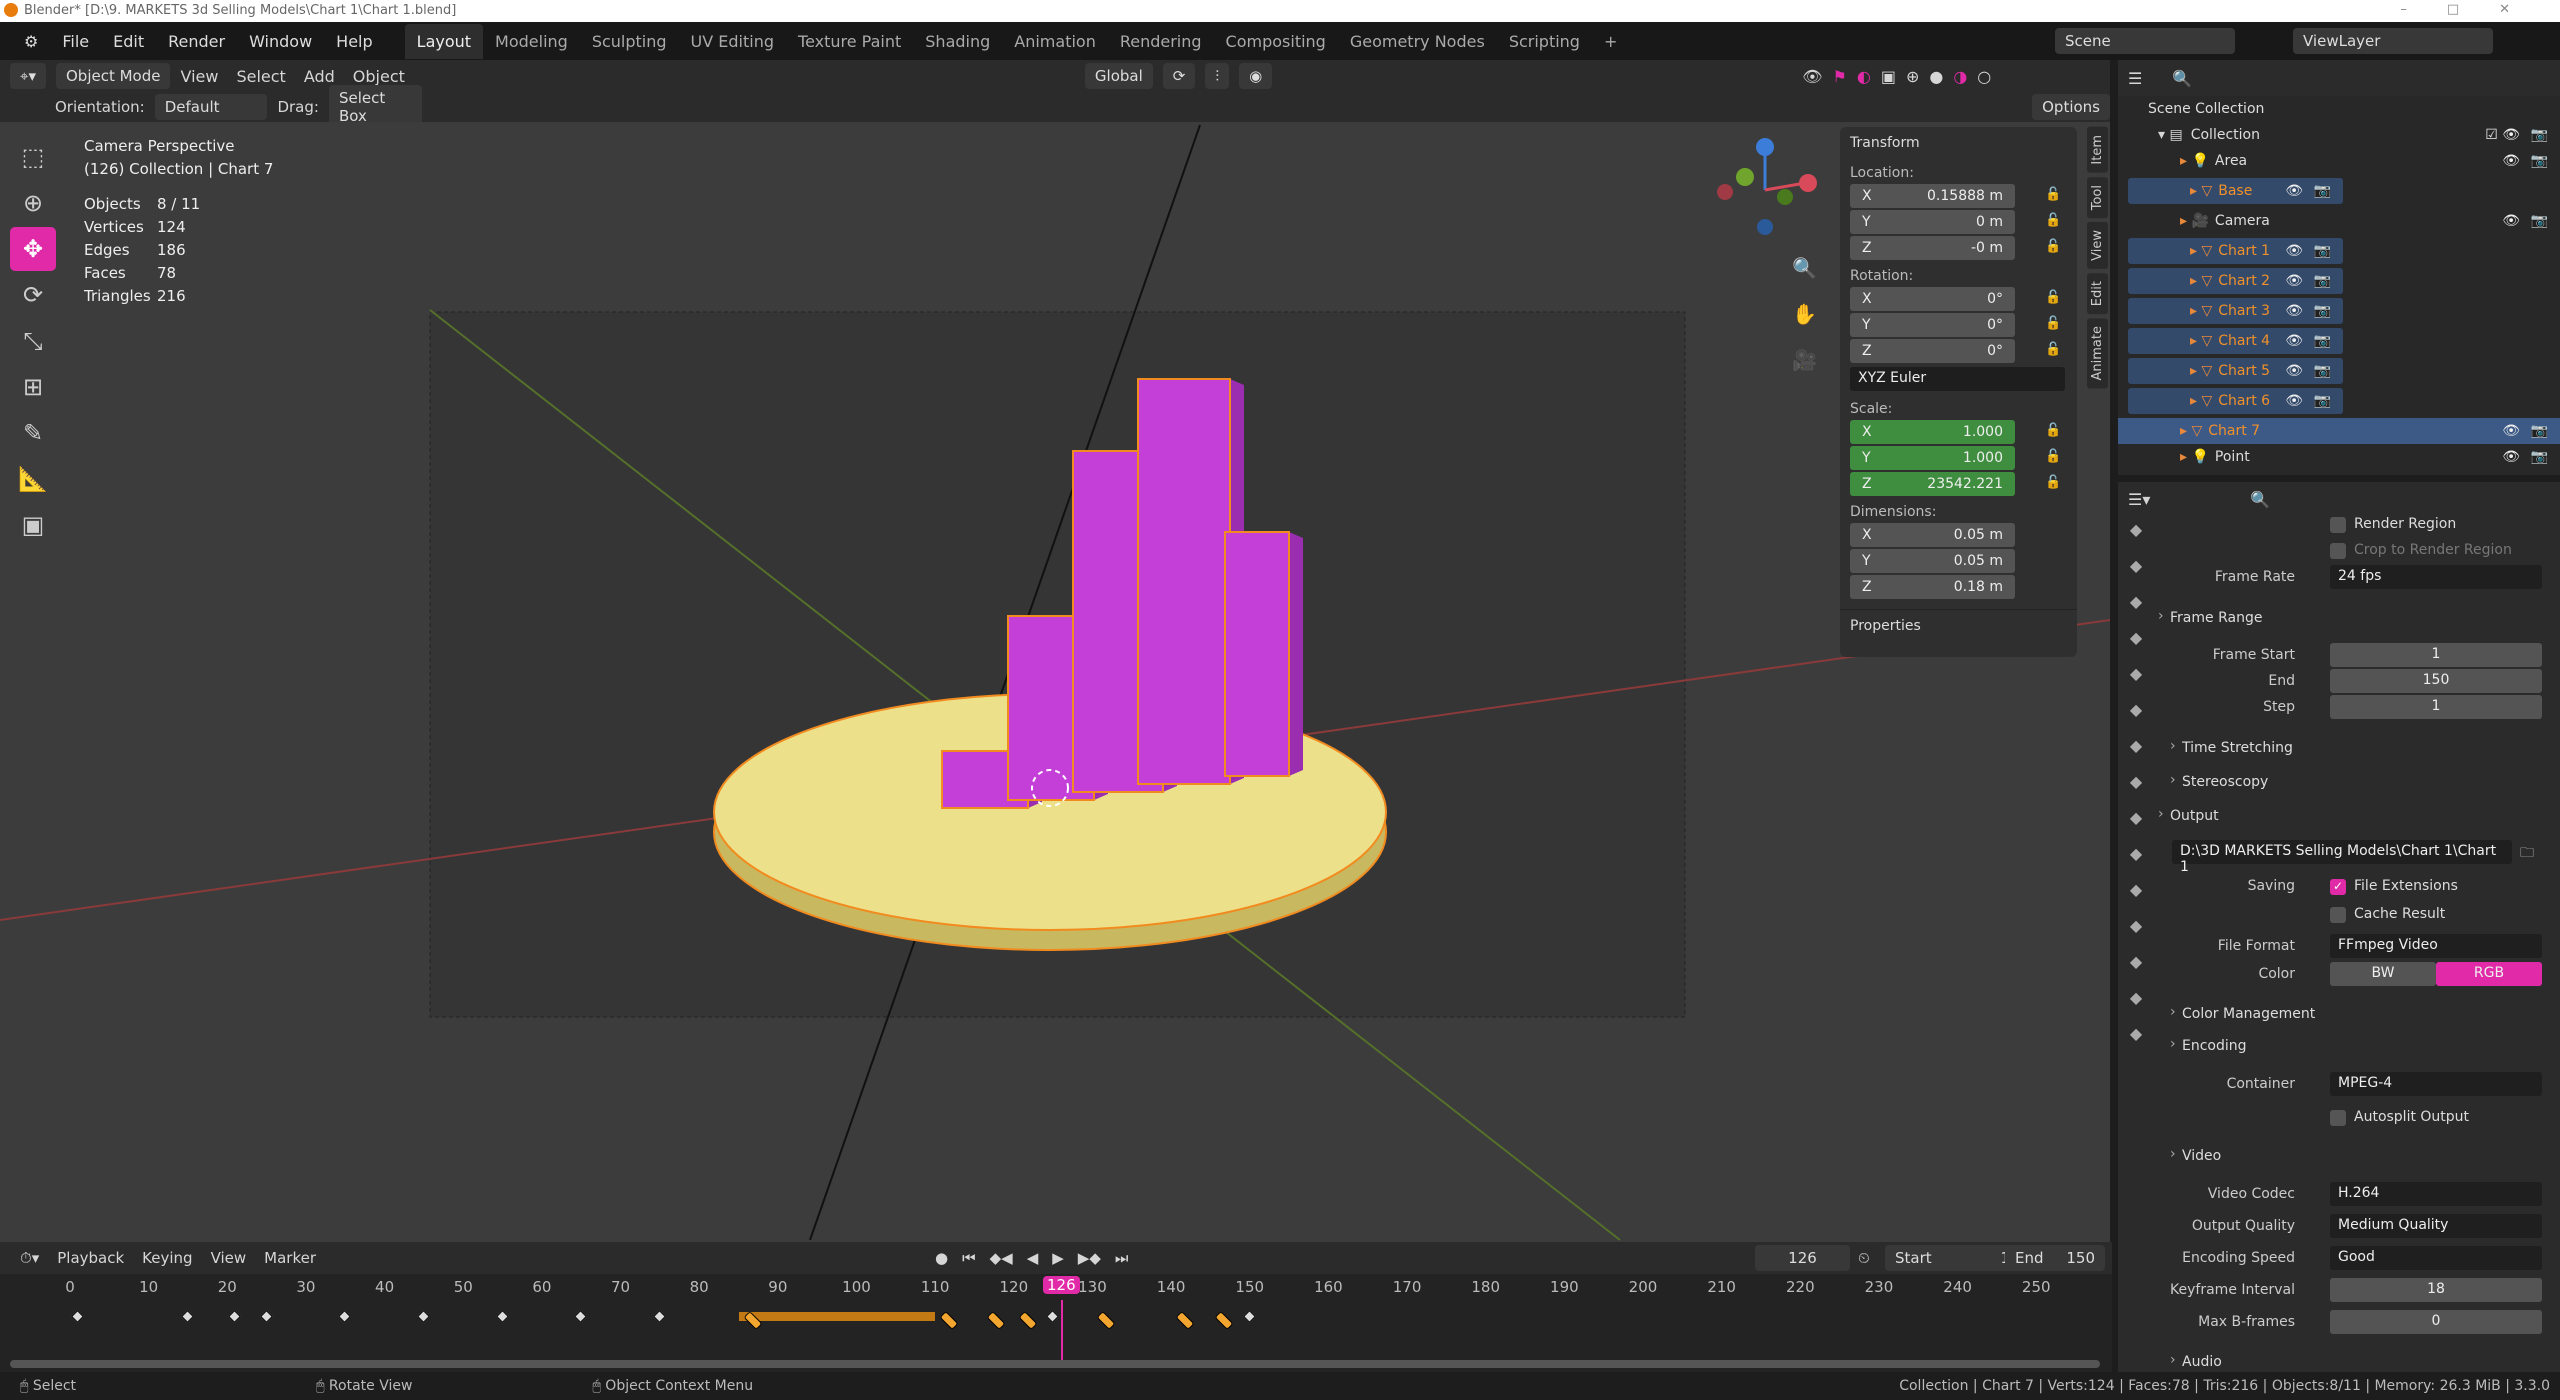 The height and width of the screenshot is (1400, 2560). I want to click on menu-help: Help, so click(354, 41).